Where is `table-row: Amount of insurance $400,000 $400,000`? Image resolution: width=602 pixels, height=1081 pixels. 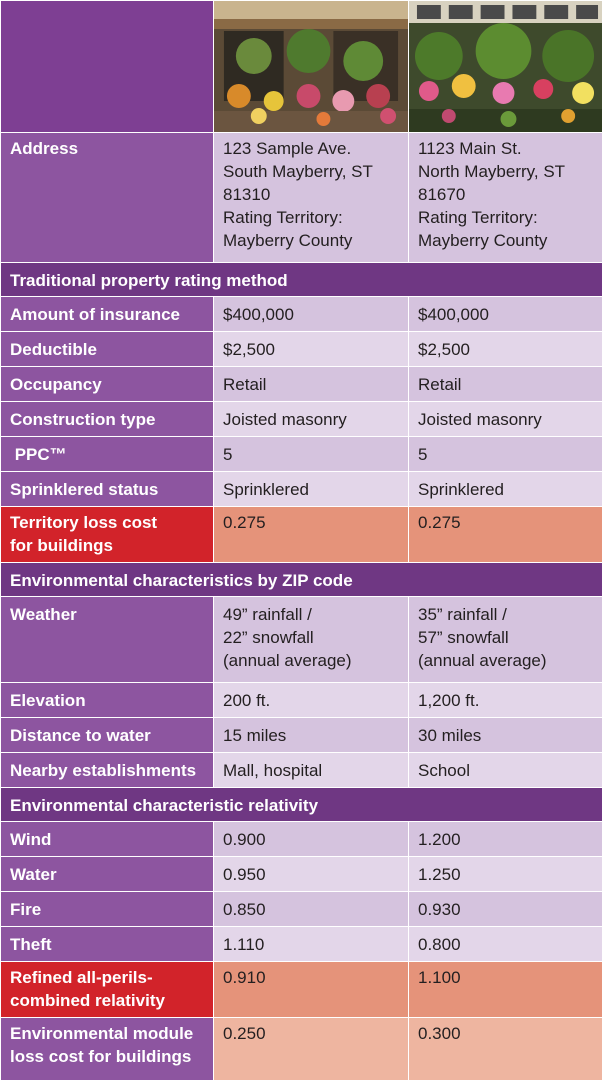
table-row: Amount of insurance $400,000 $400,000 is located at coordinates (301, 314).